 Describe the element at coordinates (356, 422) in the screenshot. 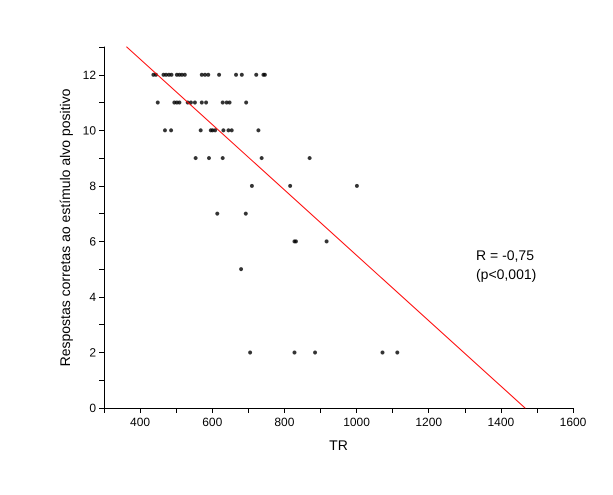

I see `x-tick-label: 1000` at that location.